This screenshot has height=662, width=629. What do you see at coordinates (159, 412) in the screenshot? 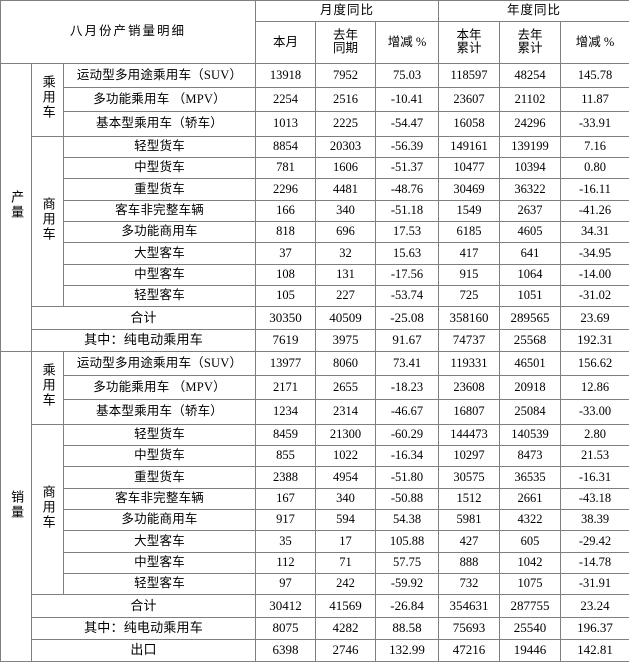
I see `row-label: 基本型乘用车（轿车）` at bounding box center [159, 412].